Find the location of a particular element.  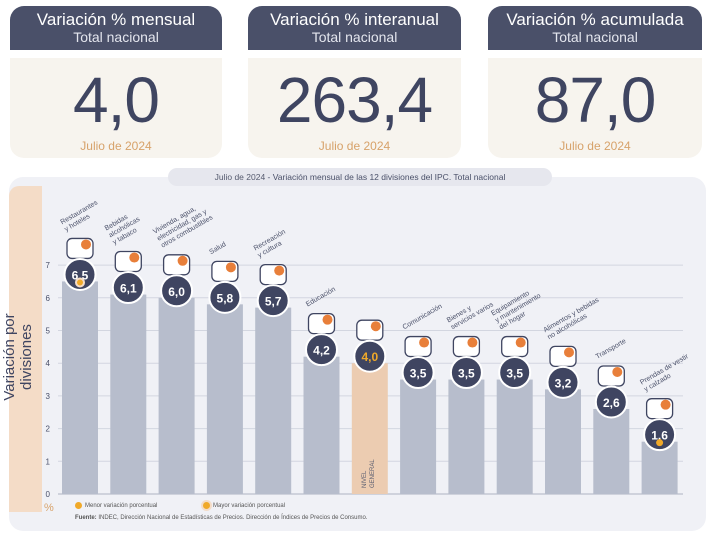

data-label: 4,2 is located at coordinates (321, 351).